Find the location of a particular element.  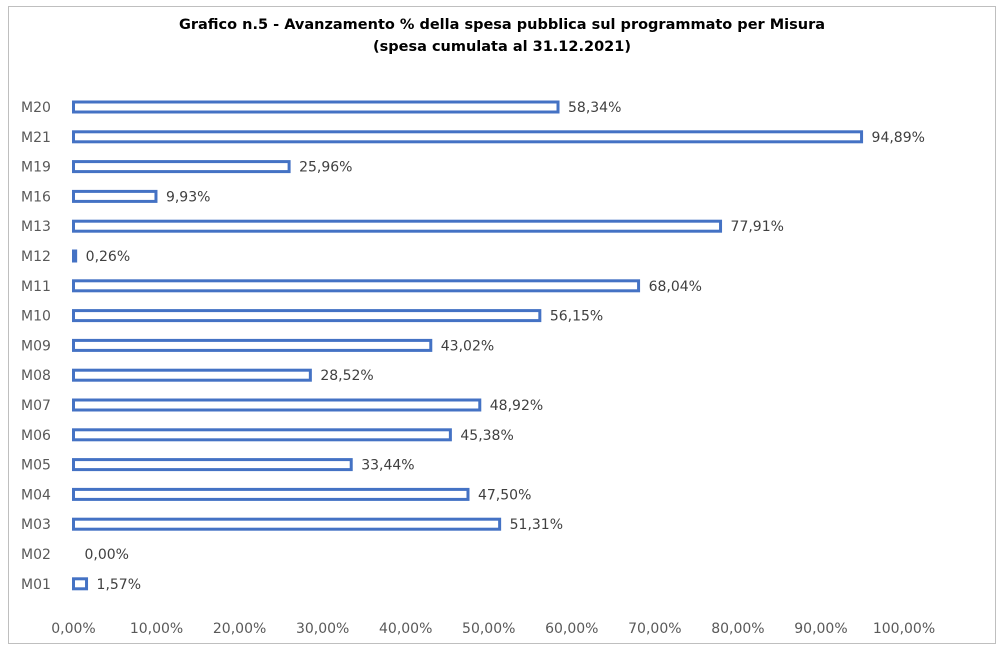

bar-m07 is located at coordinates (277, 405).